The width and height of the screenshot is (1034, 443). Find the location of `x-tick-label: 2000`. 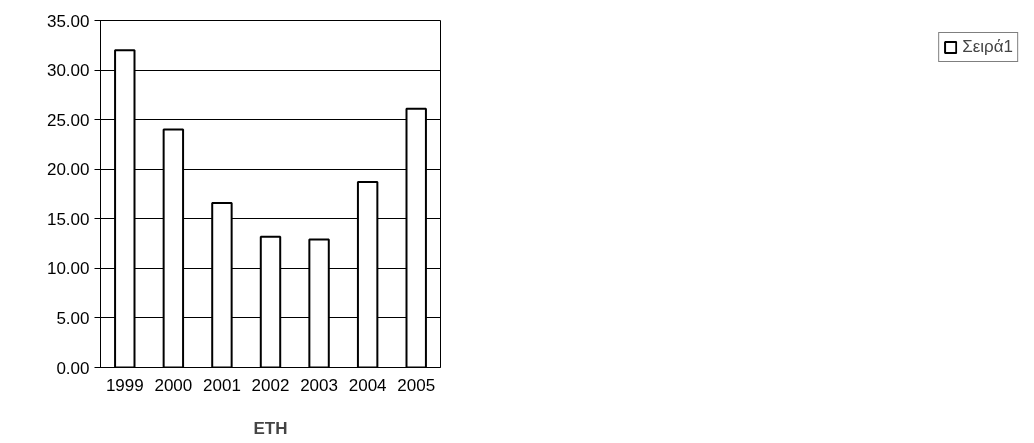

x-tick-label: 2000 is located at coordinates (173, 385).